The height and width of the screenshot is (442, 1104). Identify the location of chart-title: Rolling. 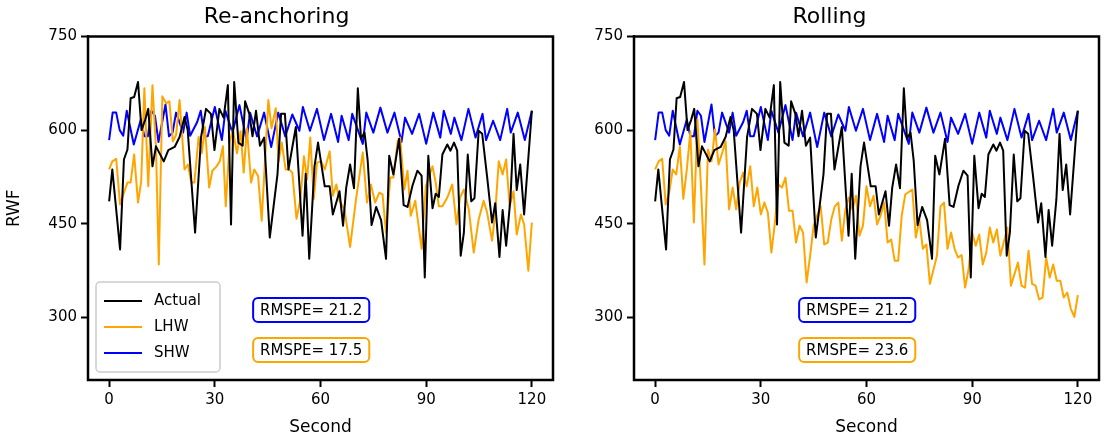
(829, 15).